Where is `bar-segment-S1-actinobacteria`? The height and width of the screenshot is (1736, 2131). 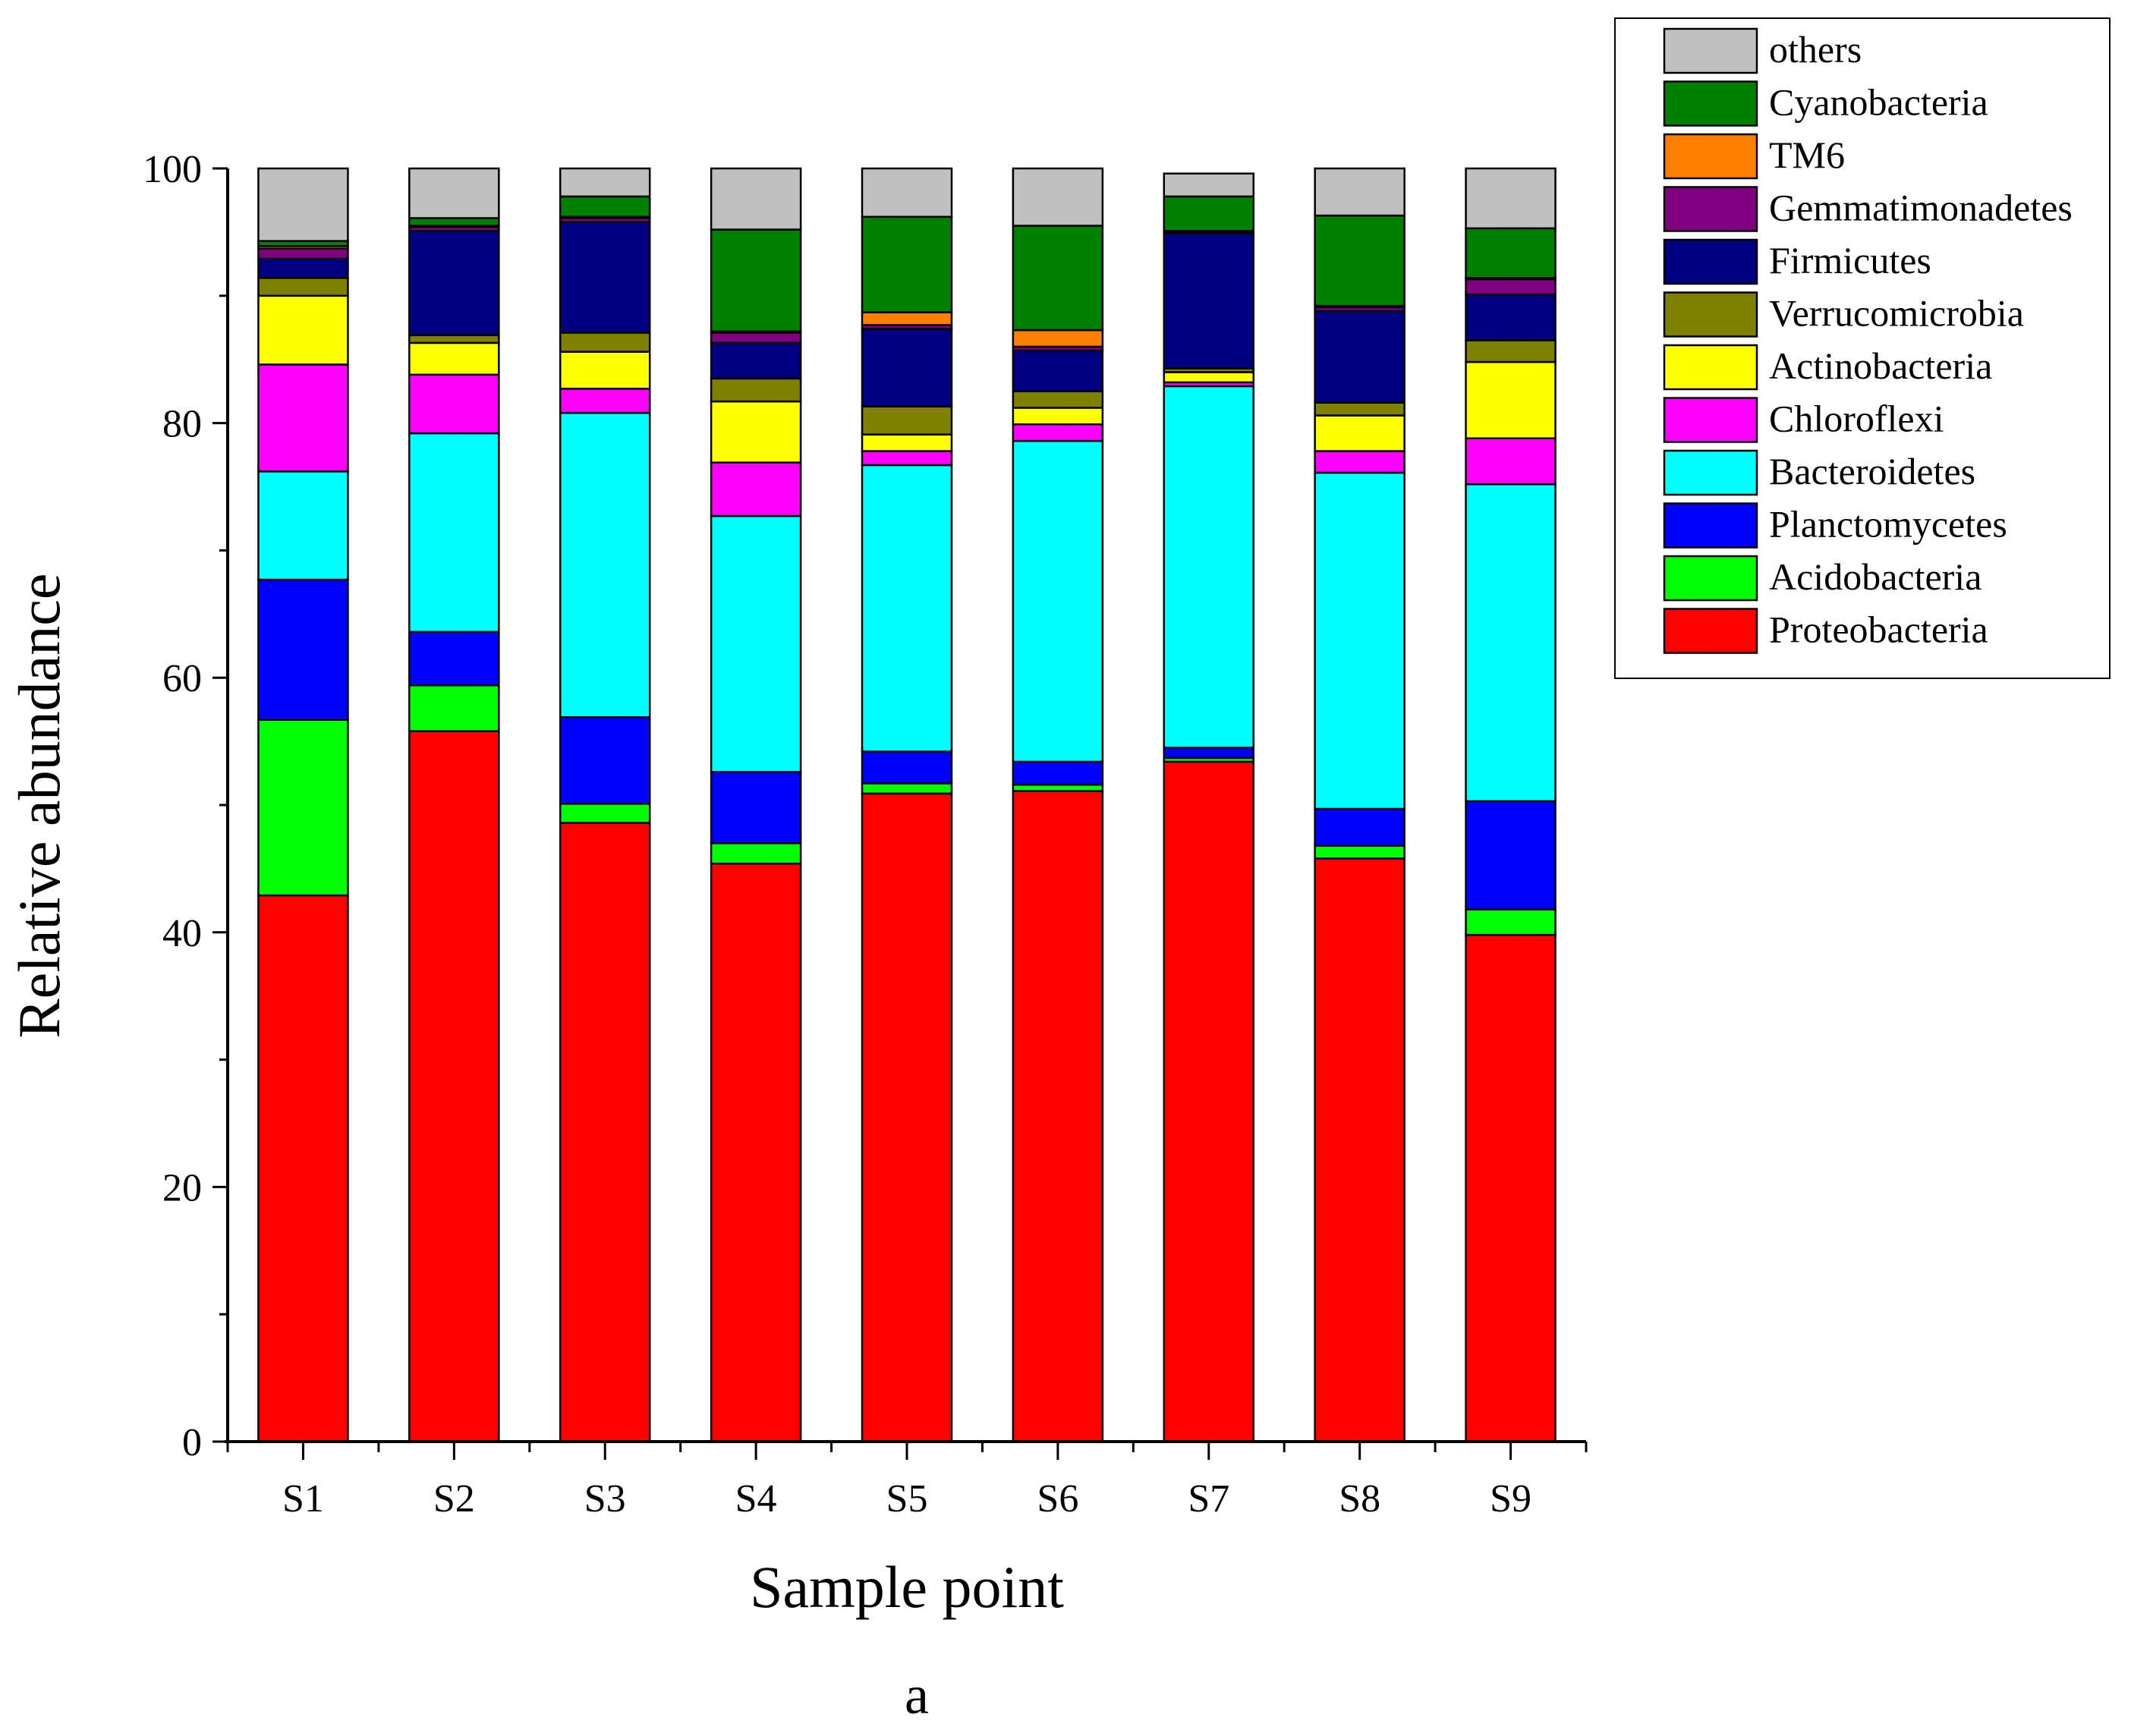
bar-segment-S1-actinobacteria is located at coordinates (303, 330).